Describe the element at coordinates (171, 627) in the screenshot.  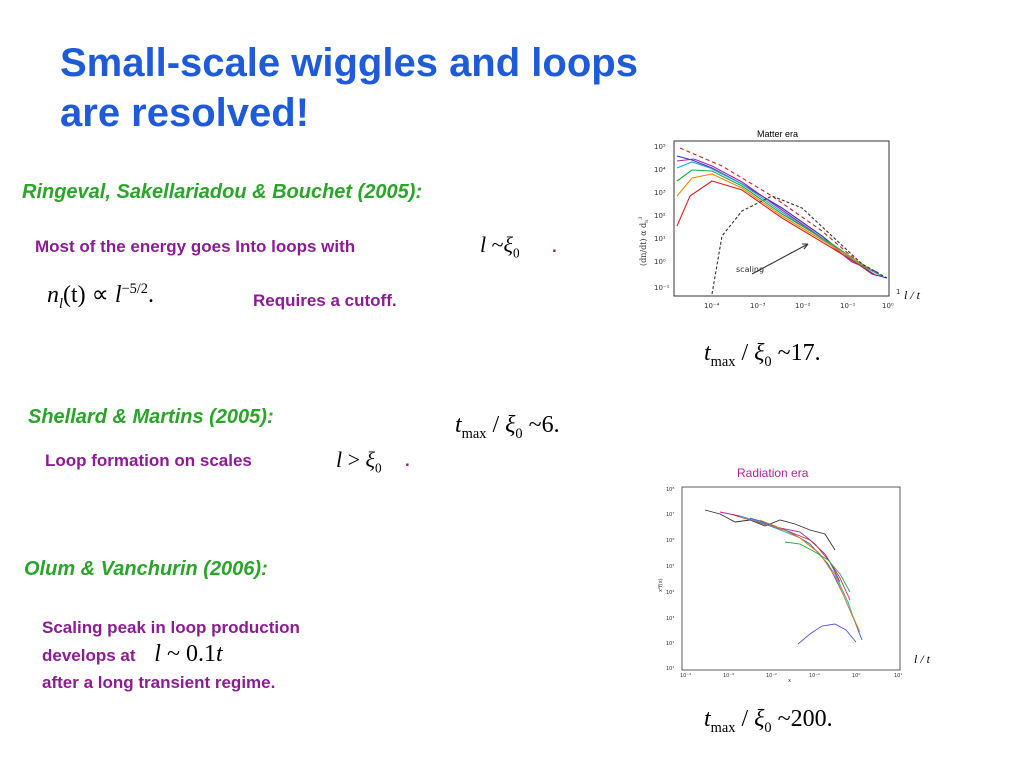
I see `section3-line1: Scaling peak in loop production` at that location.